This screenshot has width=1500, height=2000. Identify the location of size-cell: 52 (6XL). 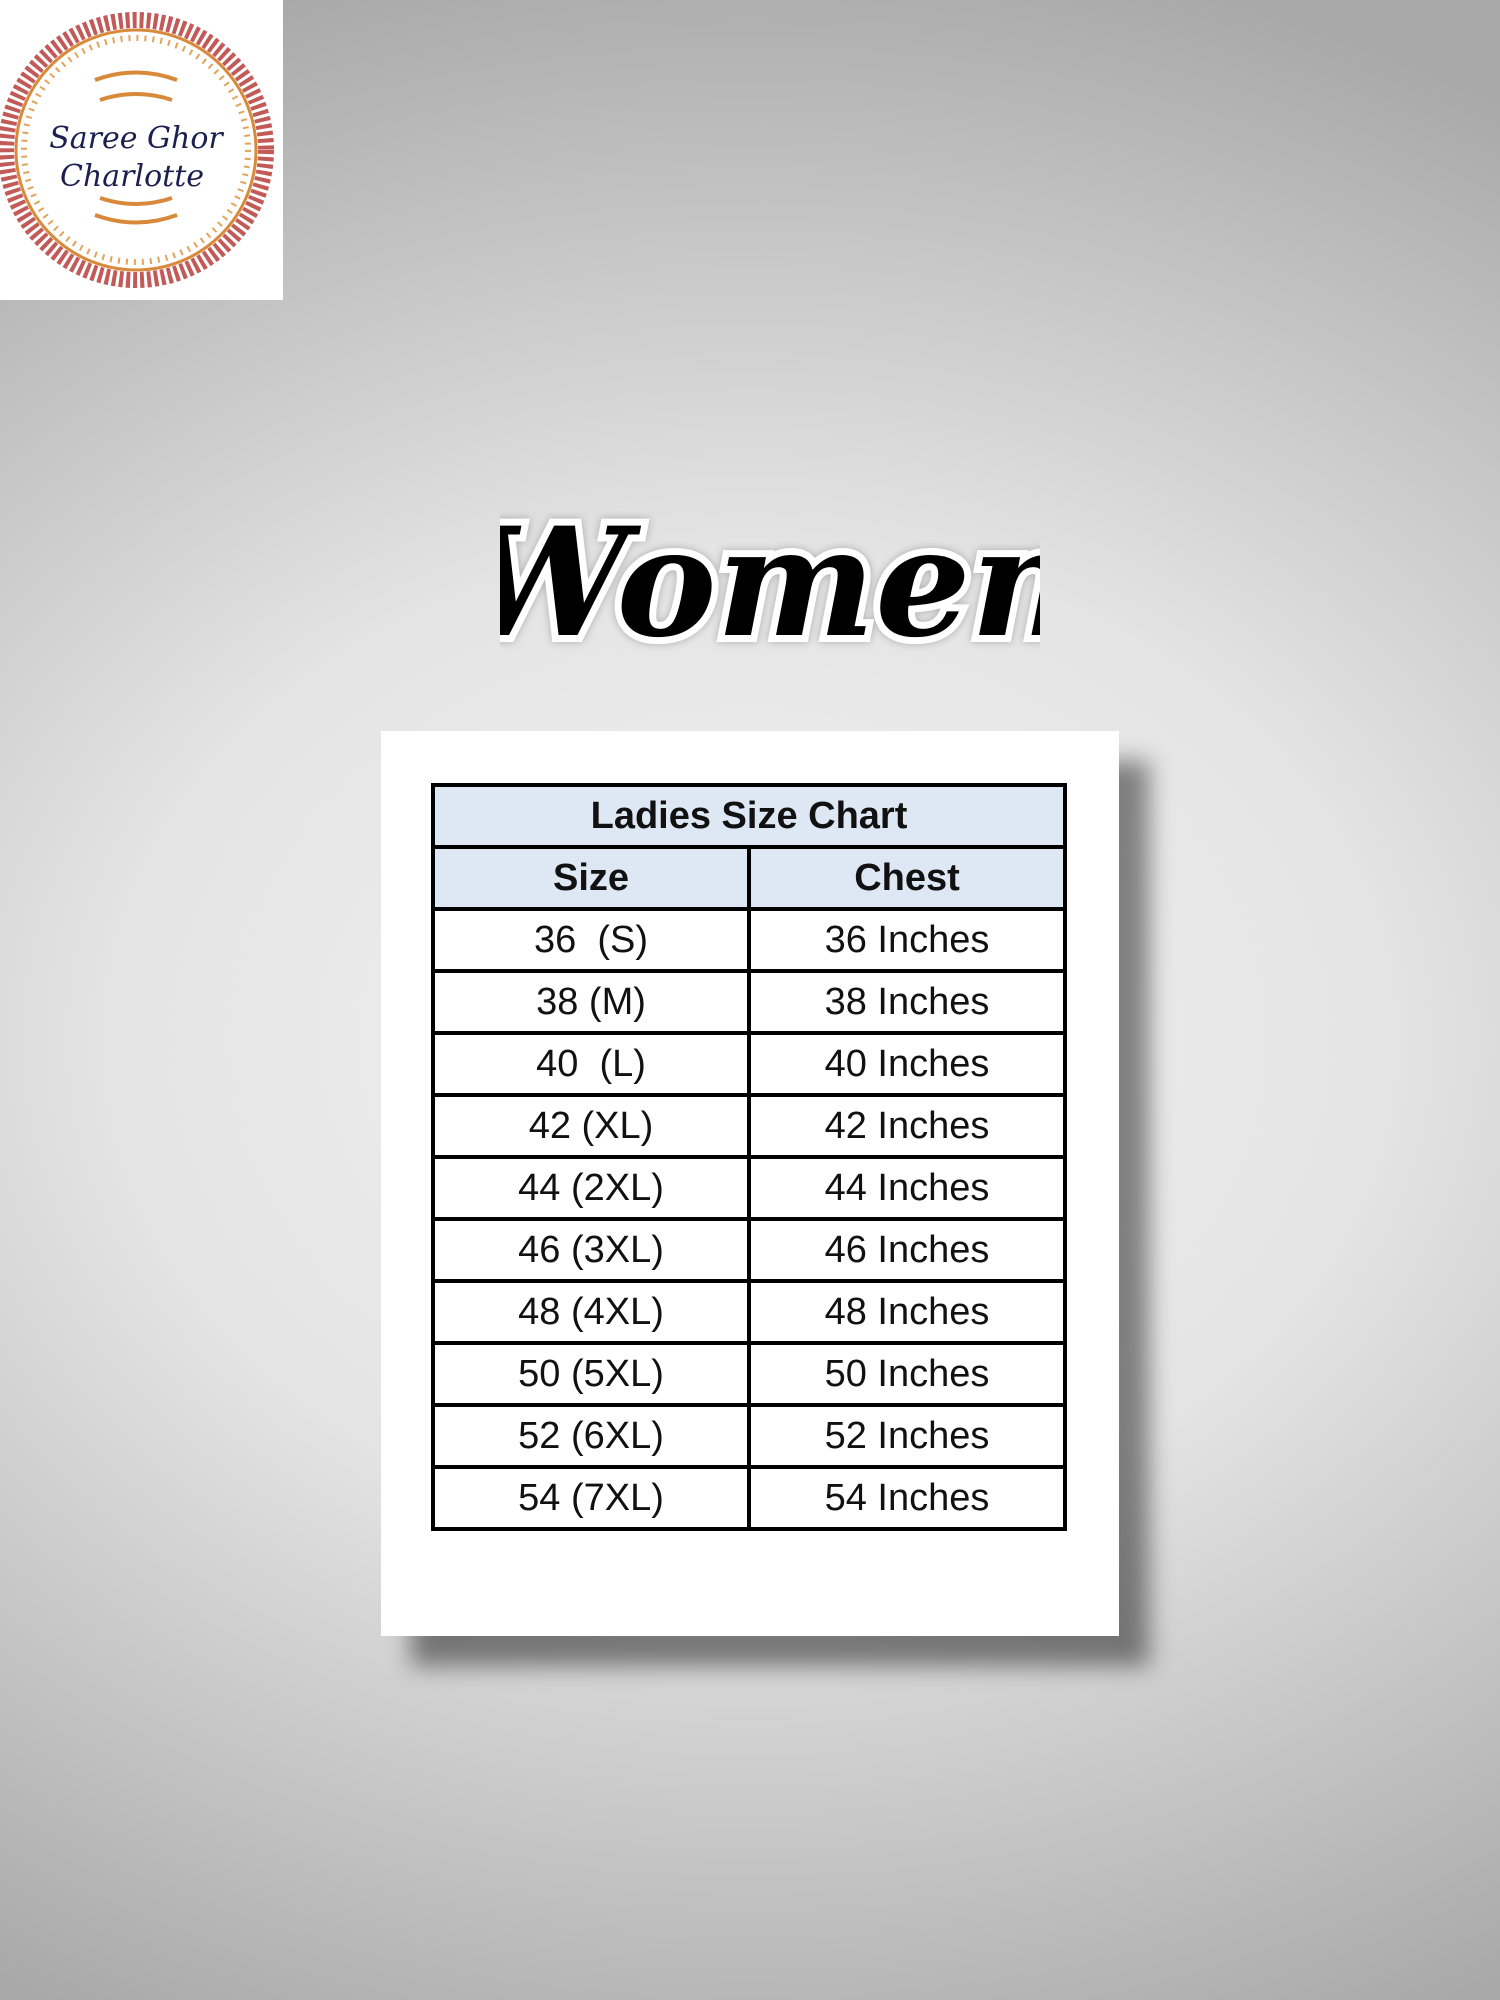
(591, 1436).